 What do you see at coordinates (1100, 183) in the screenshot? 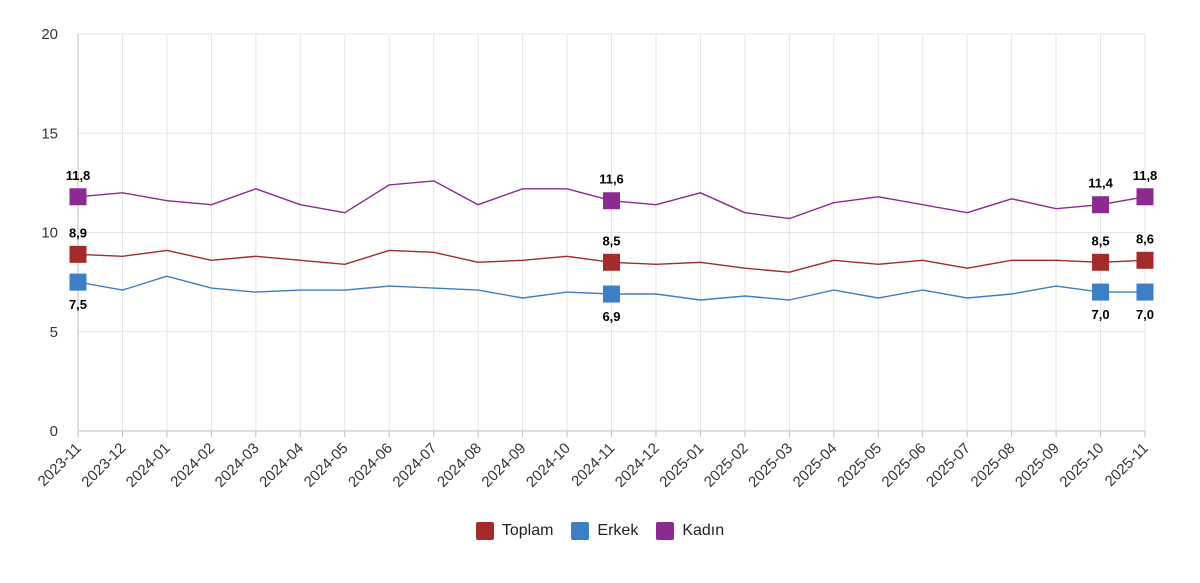
I see `data-label: 11,4` at bounding box center [1100, 183].